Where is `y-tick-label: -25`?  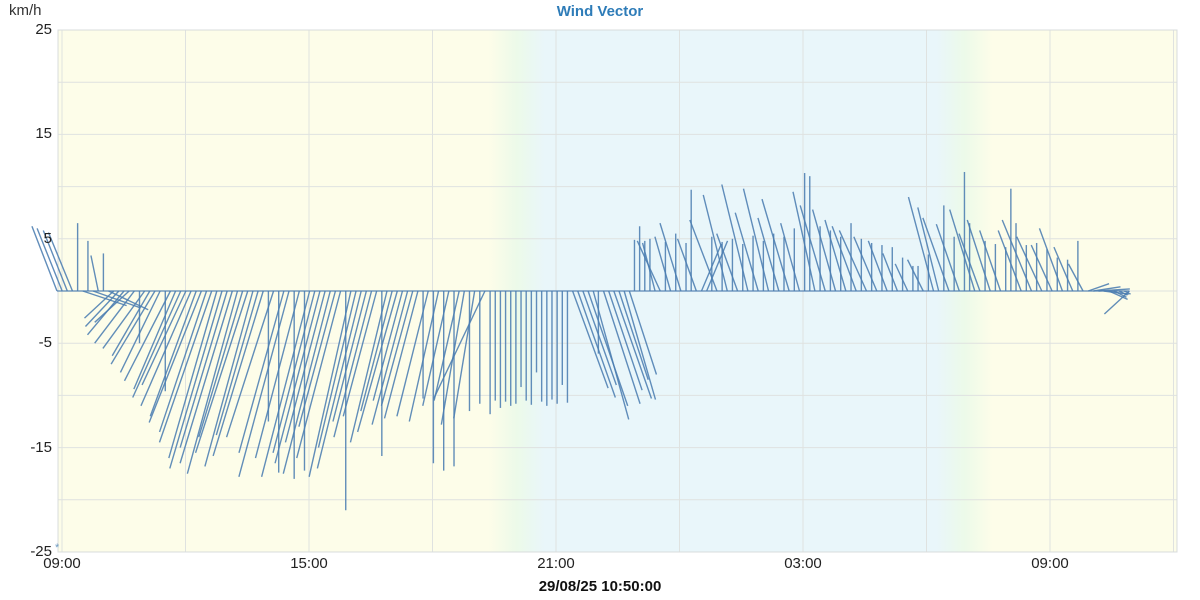 y-tick-label: -25 is located at coordinates (41, 551).